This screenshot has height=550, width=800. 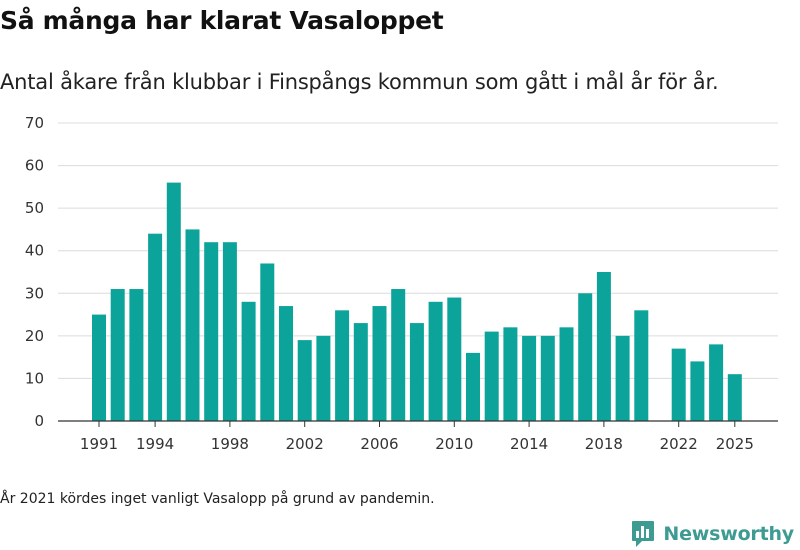 I want to click on bar-2009, so click(x=435, y=361).